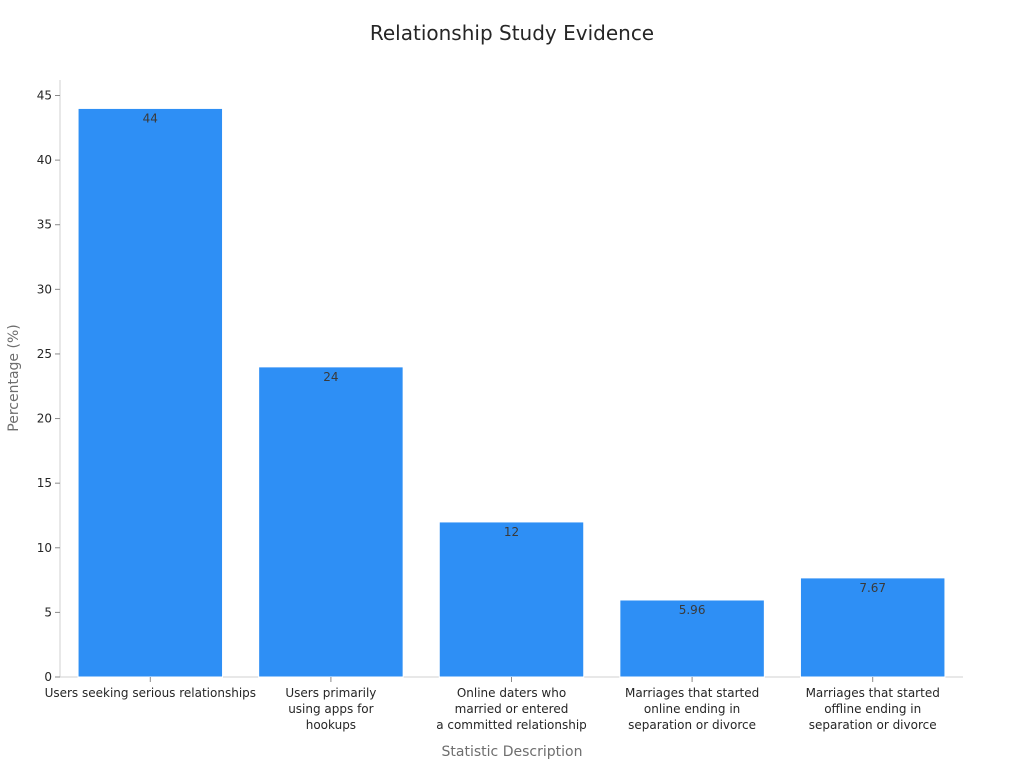 The width and height of the screenshot is (1024, 768). What do you see at coordinates (872, 588) in the screenshot?
I see `data-label: 7.67` at bounding box center [872, 588].